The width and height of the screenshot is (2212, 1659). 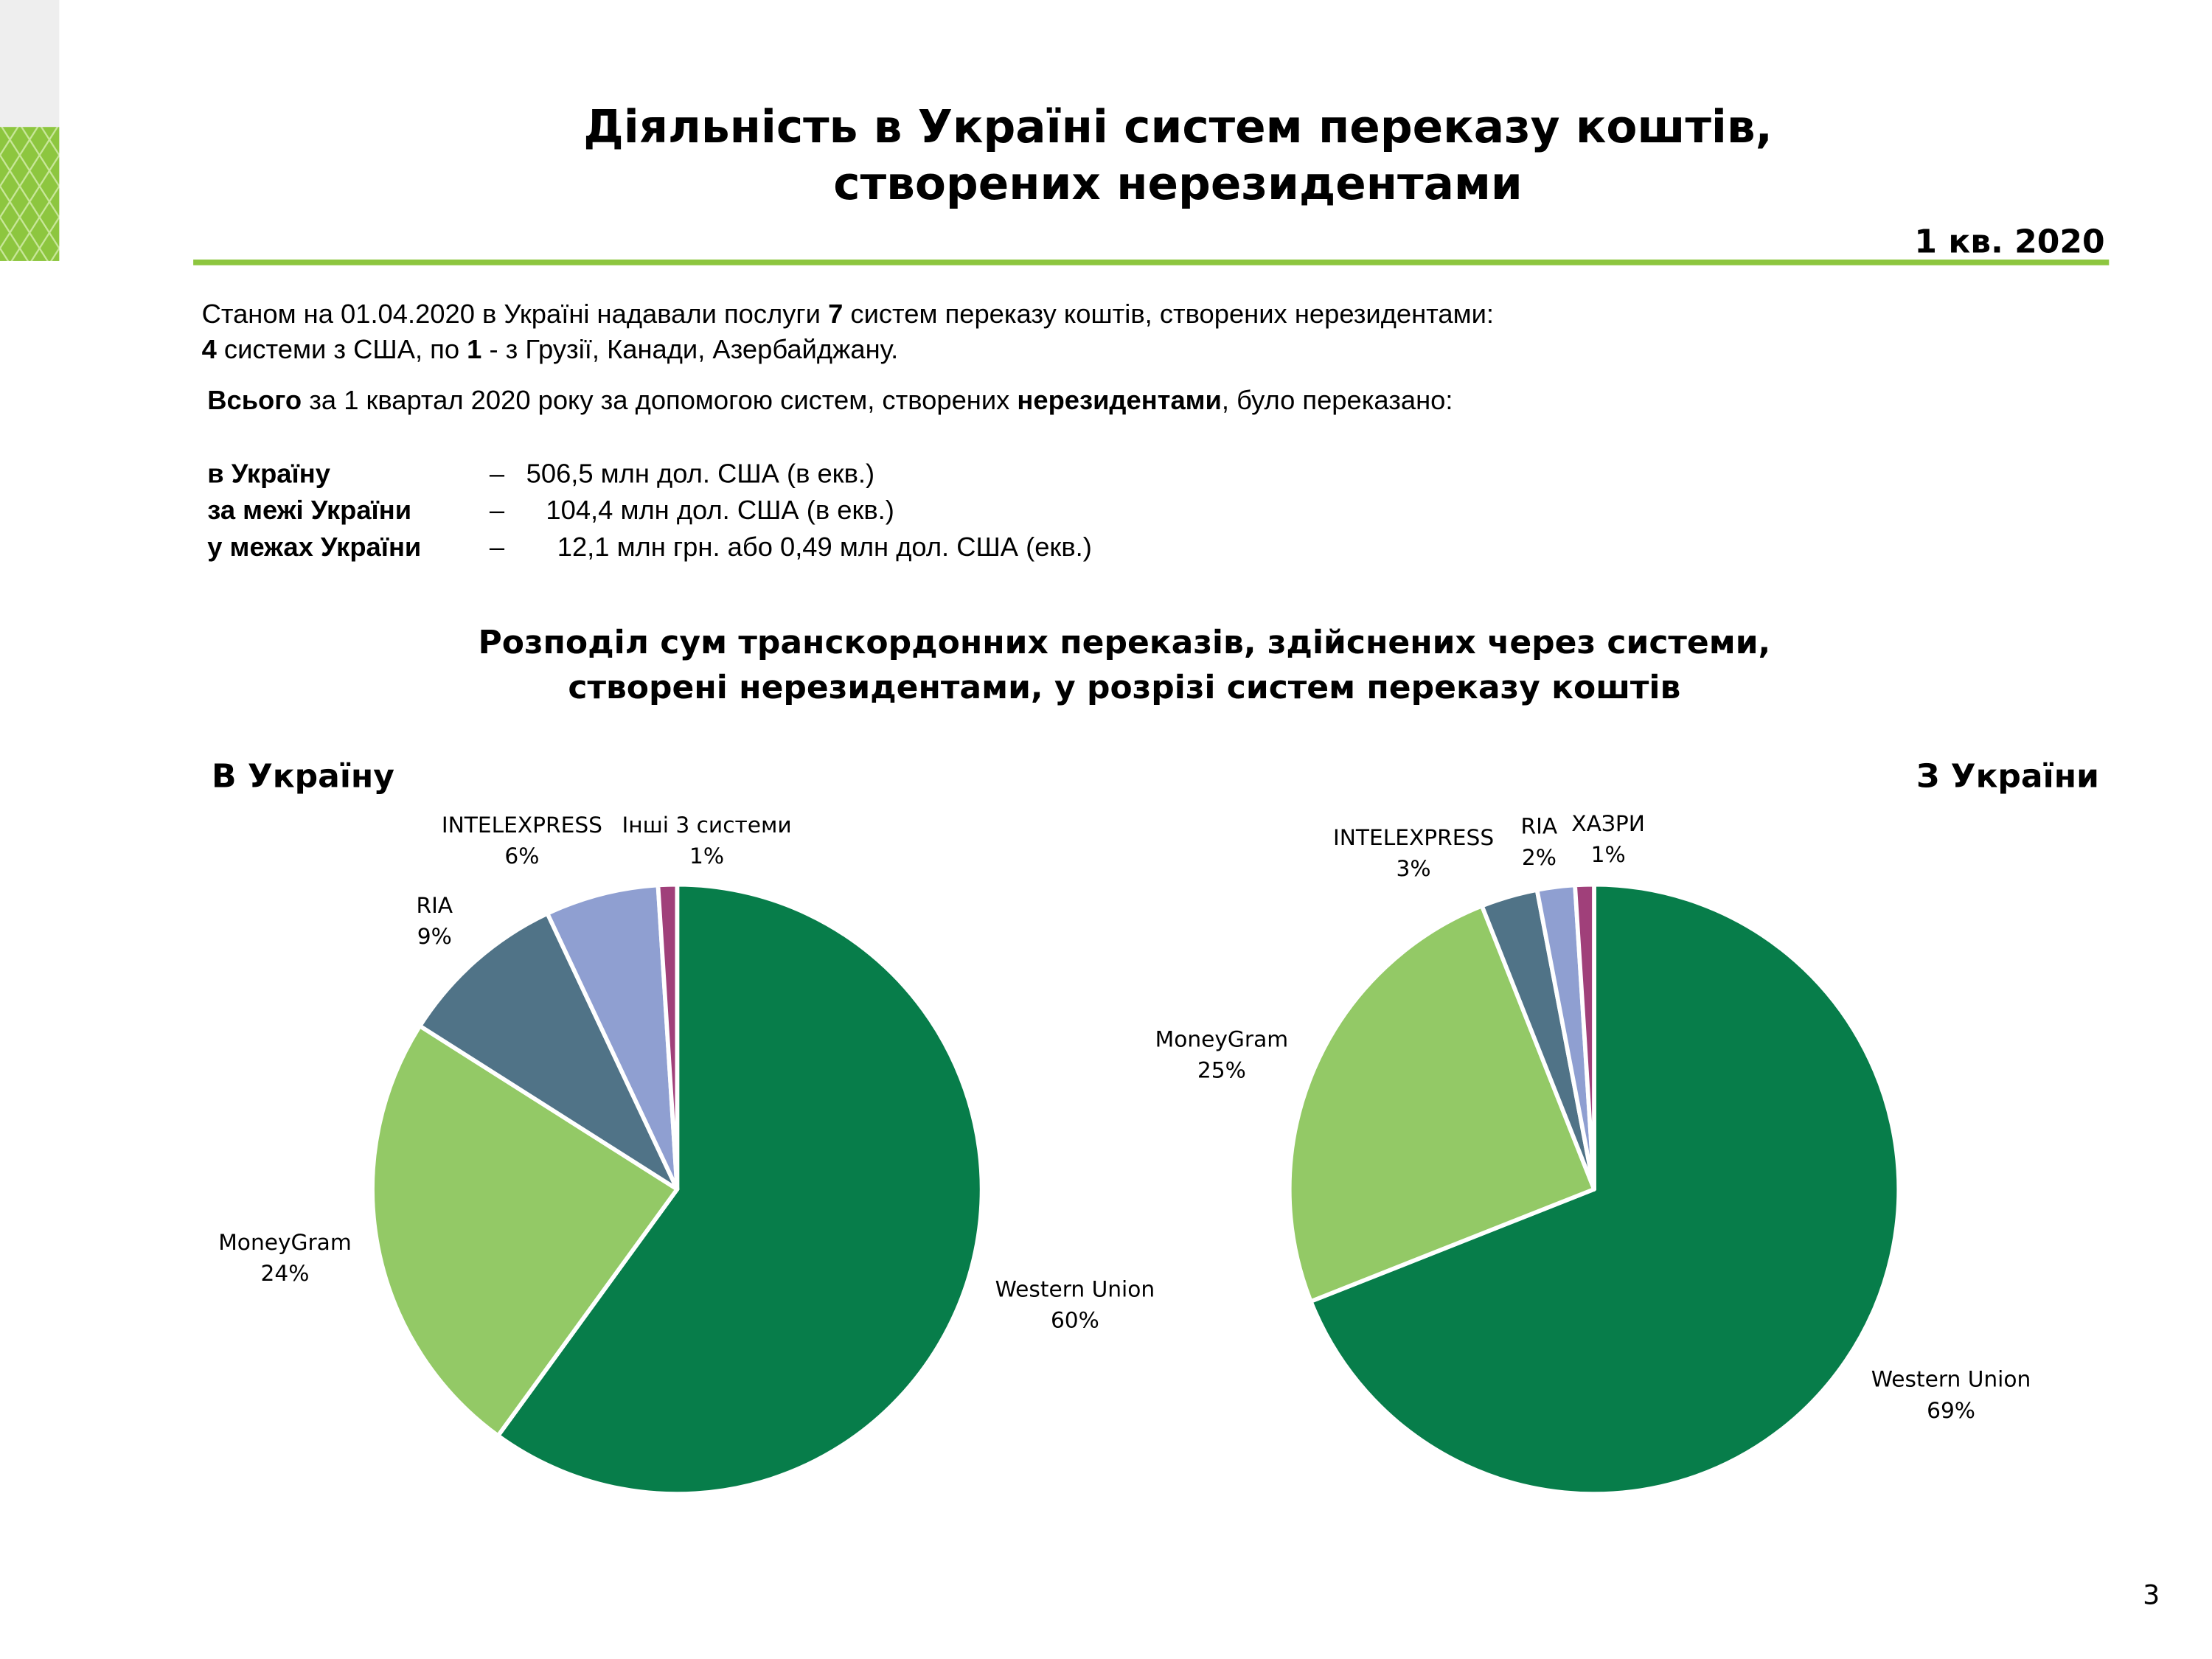 I want to click on slice-value: 60%, so click(x=1075, y=1319).